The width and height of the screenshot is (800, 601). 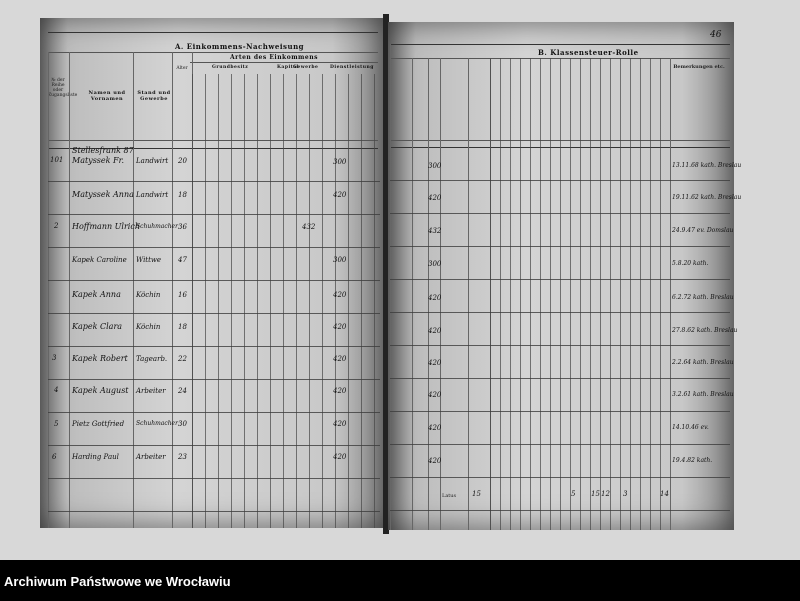 What do you see at coordinates (98, 424) in the screenshot?
I see `entry-name: Pietz Gottfried` at bounding box center [98, 424].